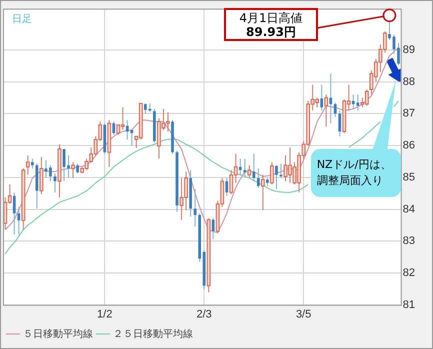  I want to click on annotation: 日足, so click(22, 19).